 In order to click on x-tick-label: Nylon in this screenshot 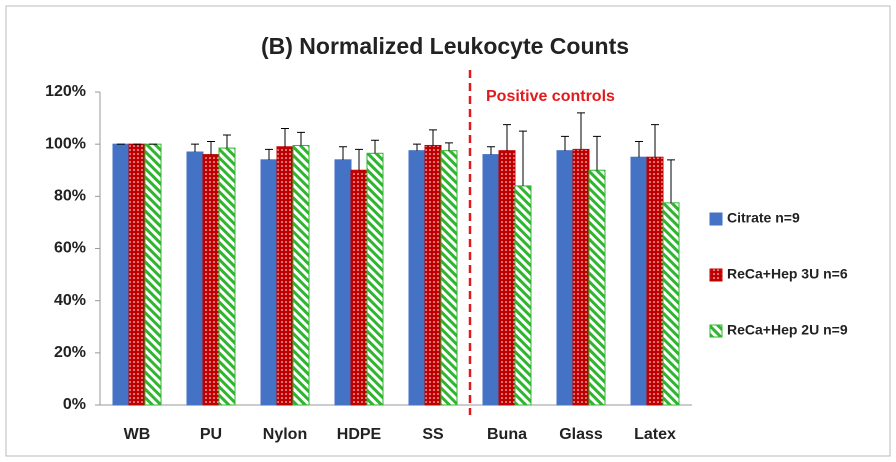, I will do `click(285, 434)`.